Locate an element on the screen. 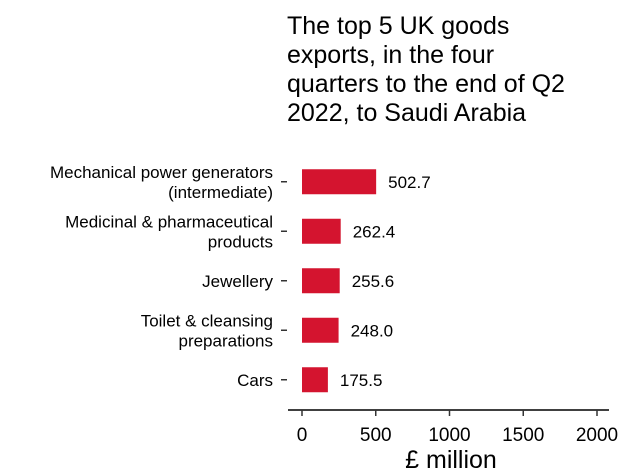  value-labels-group: 502.7 262.4 255.6 248.0 175.5 is located at coordinates (385, 281).